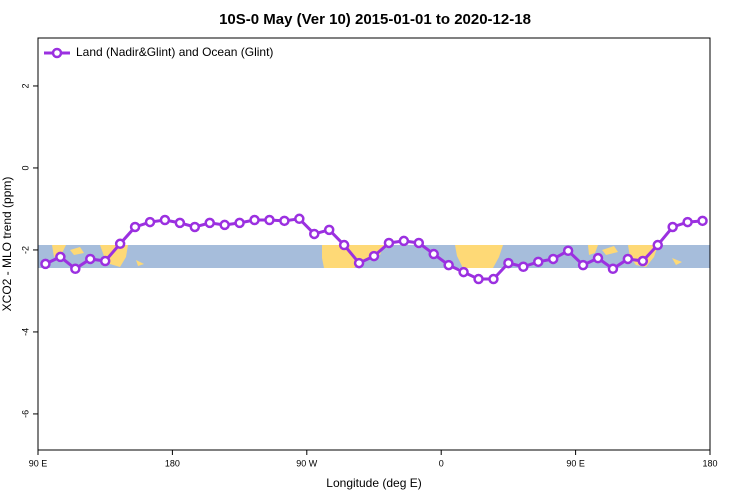 This screenshot has width=750, height=500. Describe the element at coordinates (307, 463) in the screenshot. I see `x-tick-label: 90 W` at that location.